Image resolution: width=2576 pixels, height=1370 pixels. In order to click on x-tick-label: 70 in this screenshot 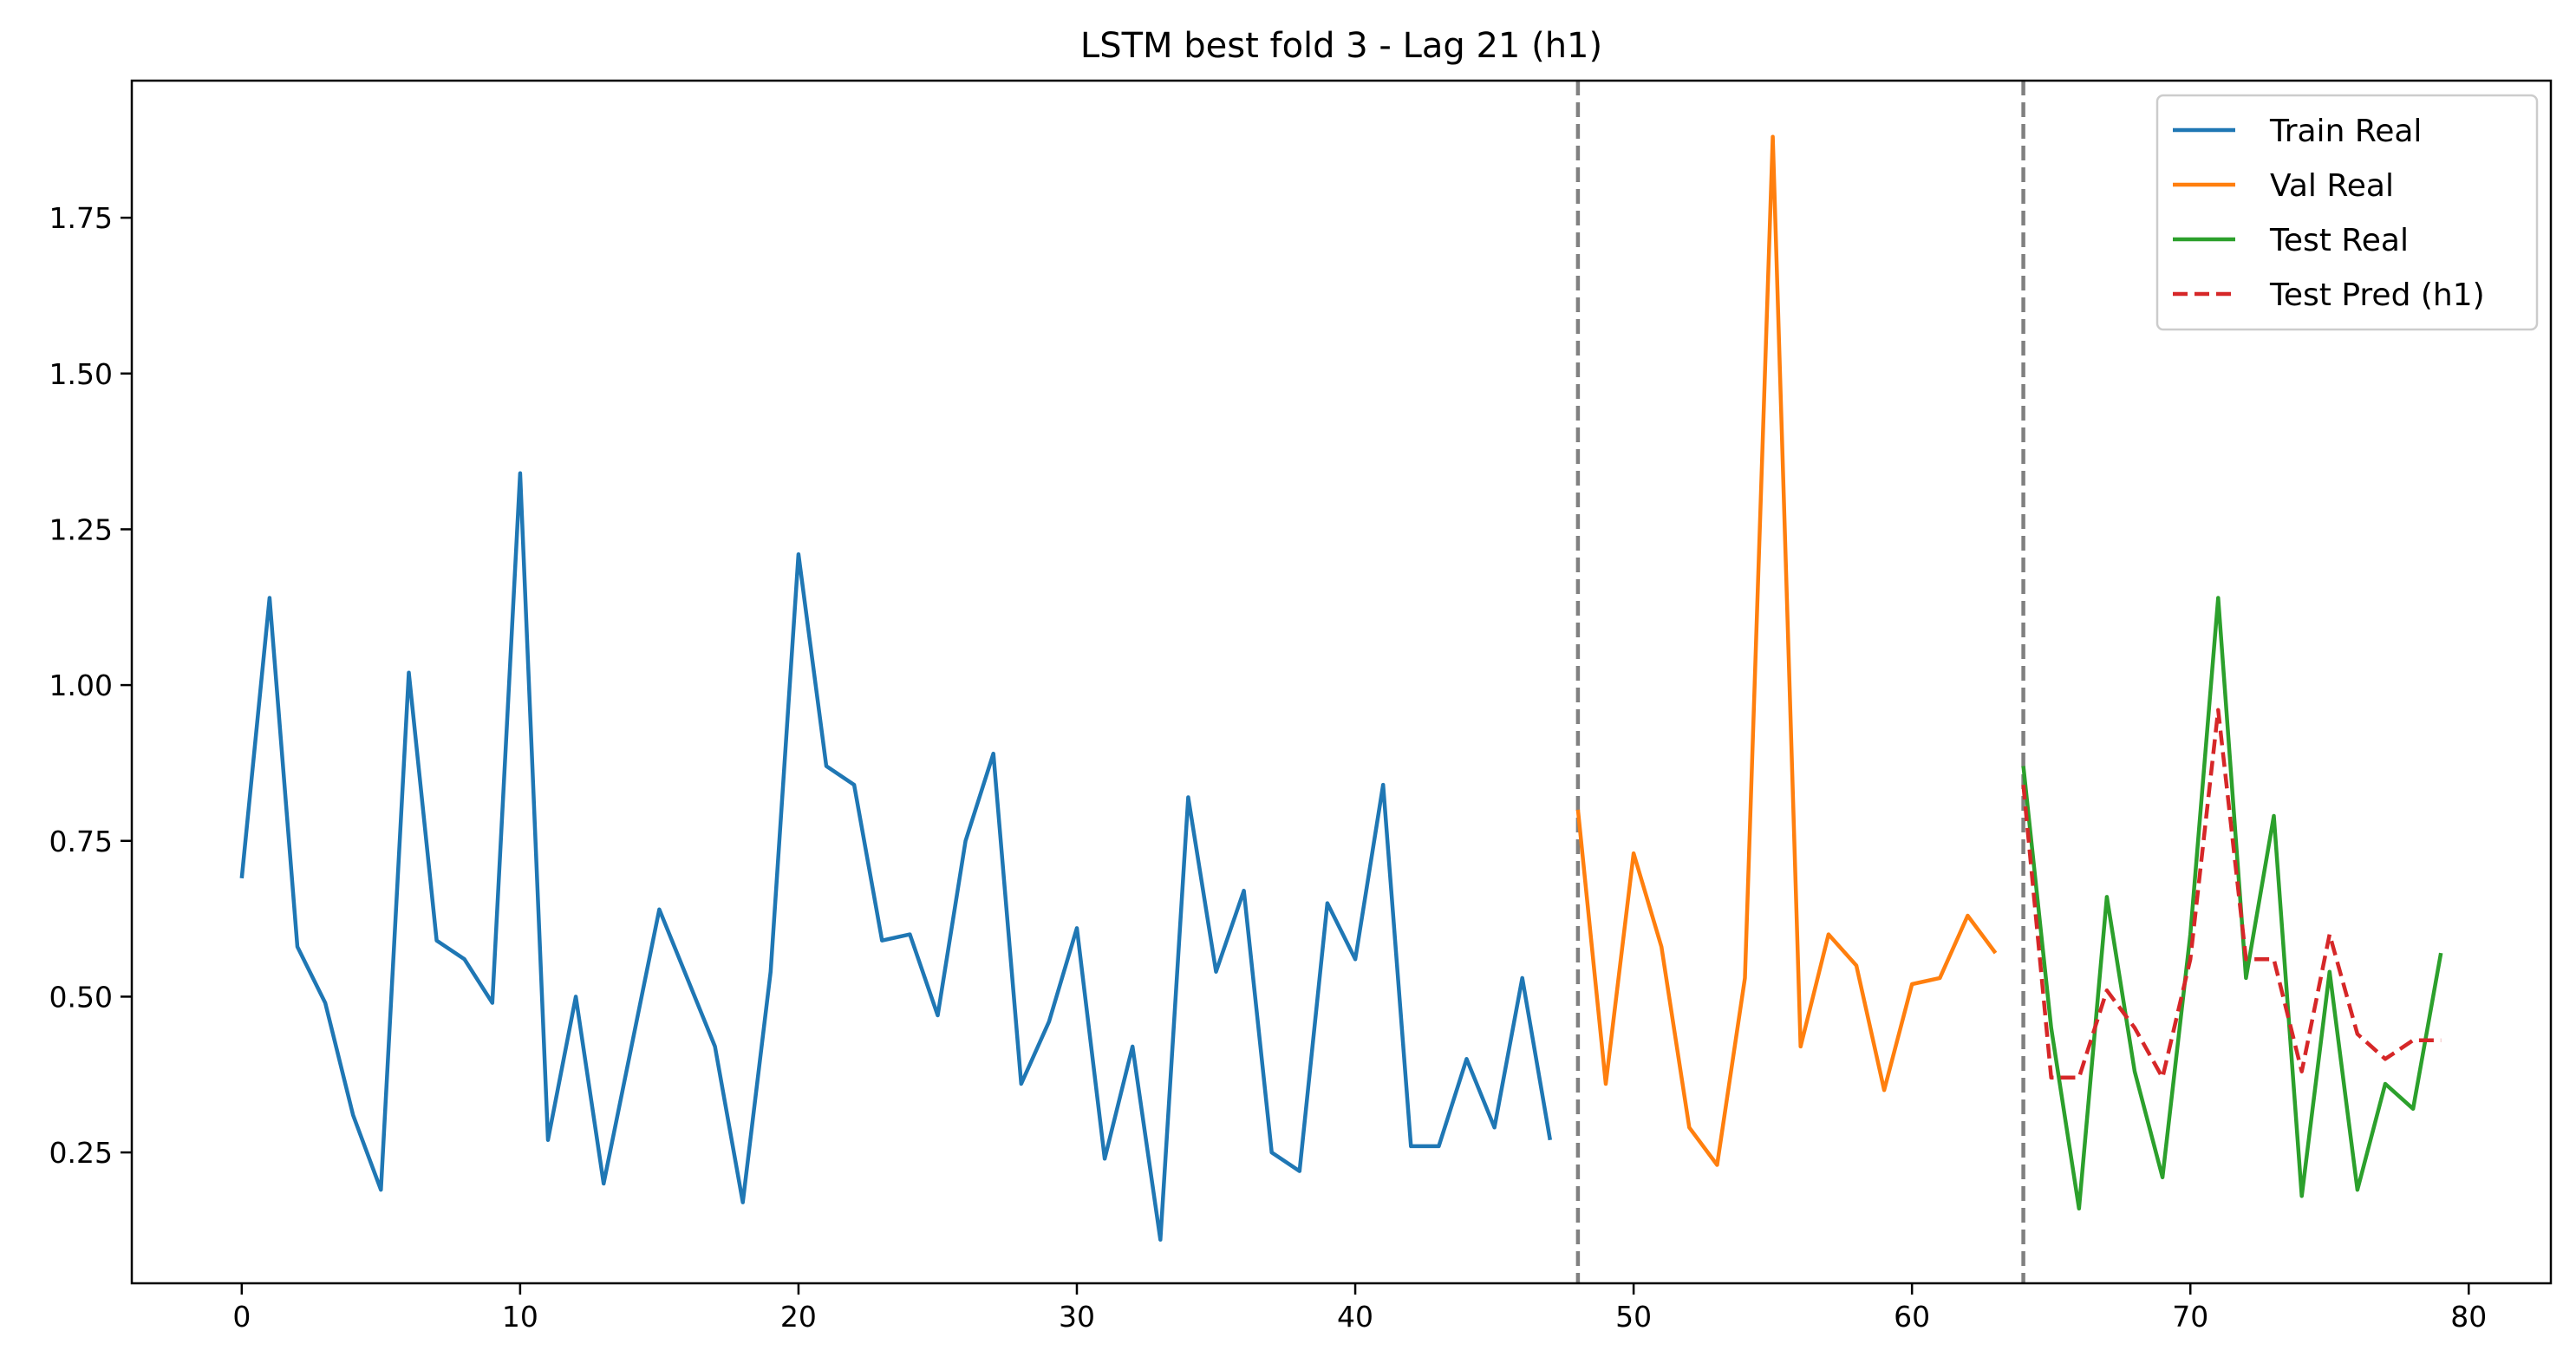, I will do `click(2190, 1317)`.